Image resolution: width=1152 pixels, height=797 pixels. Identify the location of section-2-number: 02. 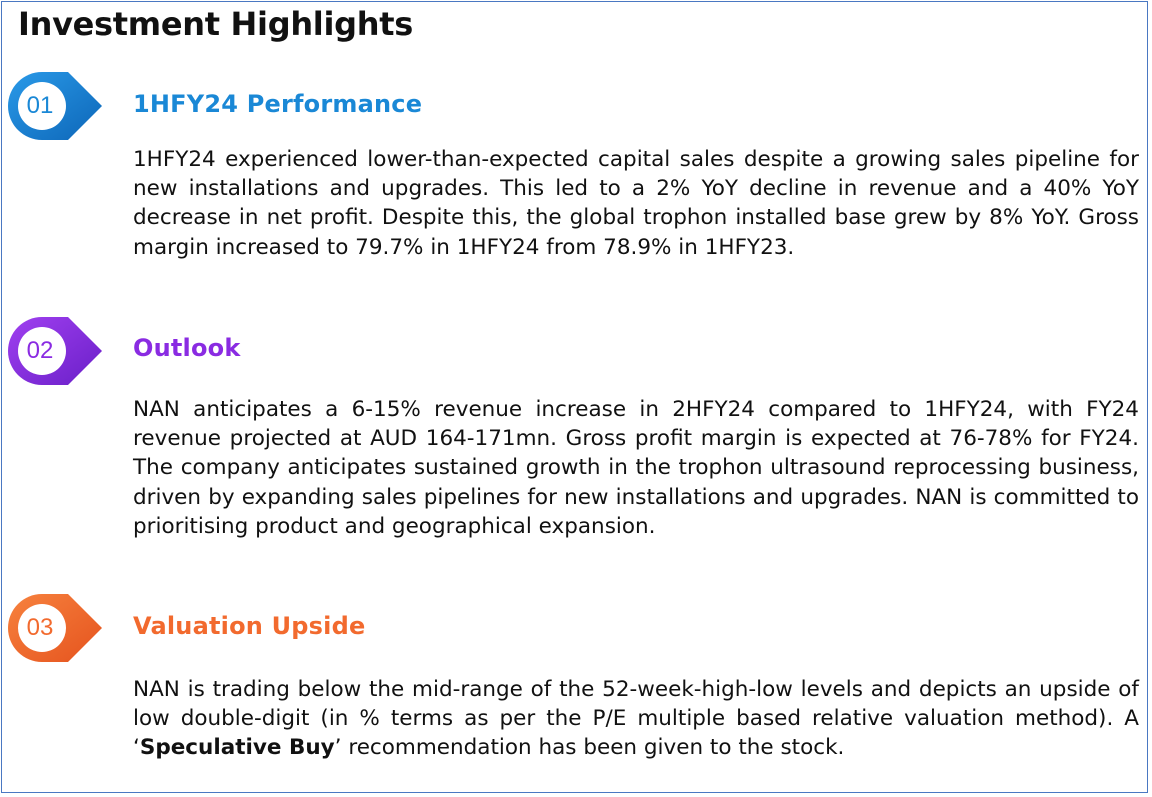
(40, 350).